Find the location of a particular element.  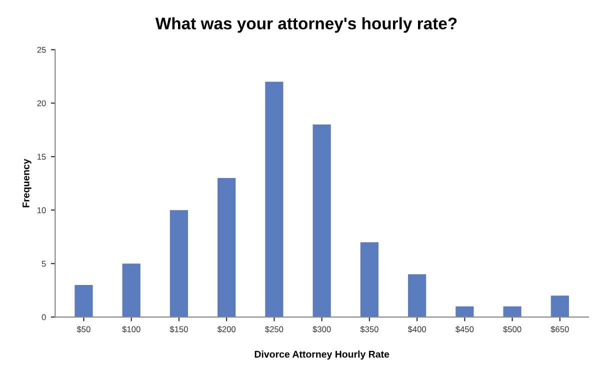

x-tick-label: $450 is located at coordinates (465, 329).